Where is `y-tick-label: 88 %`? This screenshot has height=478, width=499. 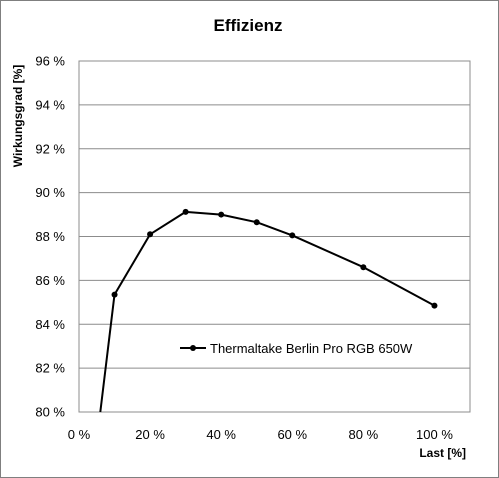
y-tick-label: 88 % is located at coordinates (50, 236).